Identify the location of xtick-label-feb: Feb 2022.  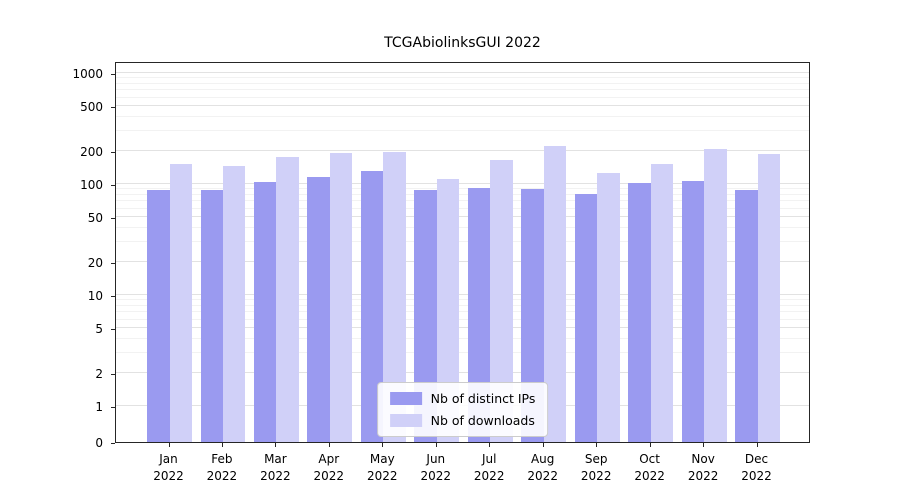
(222, 467).